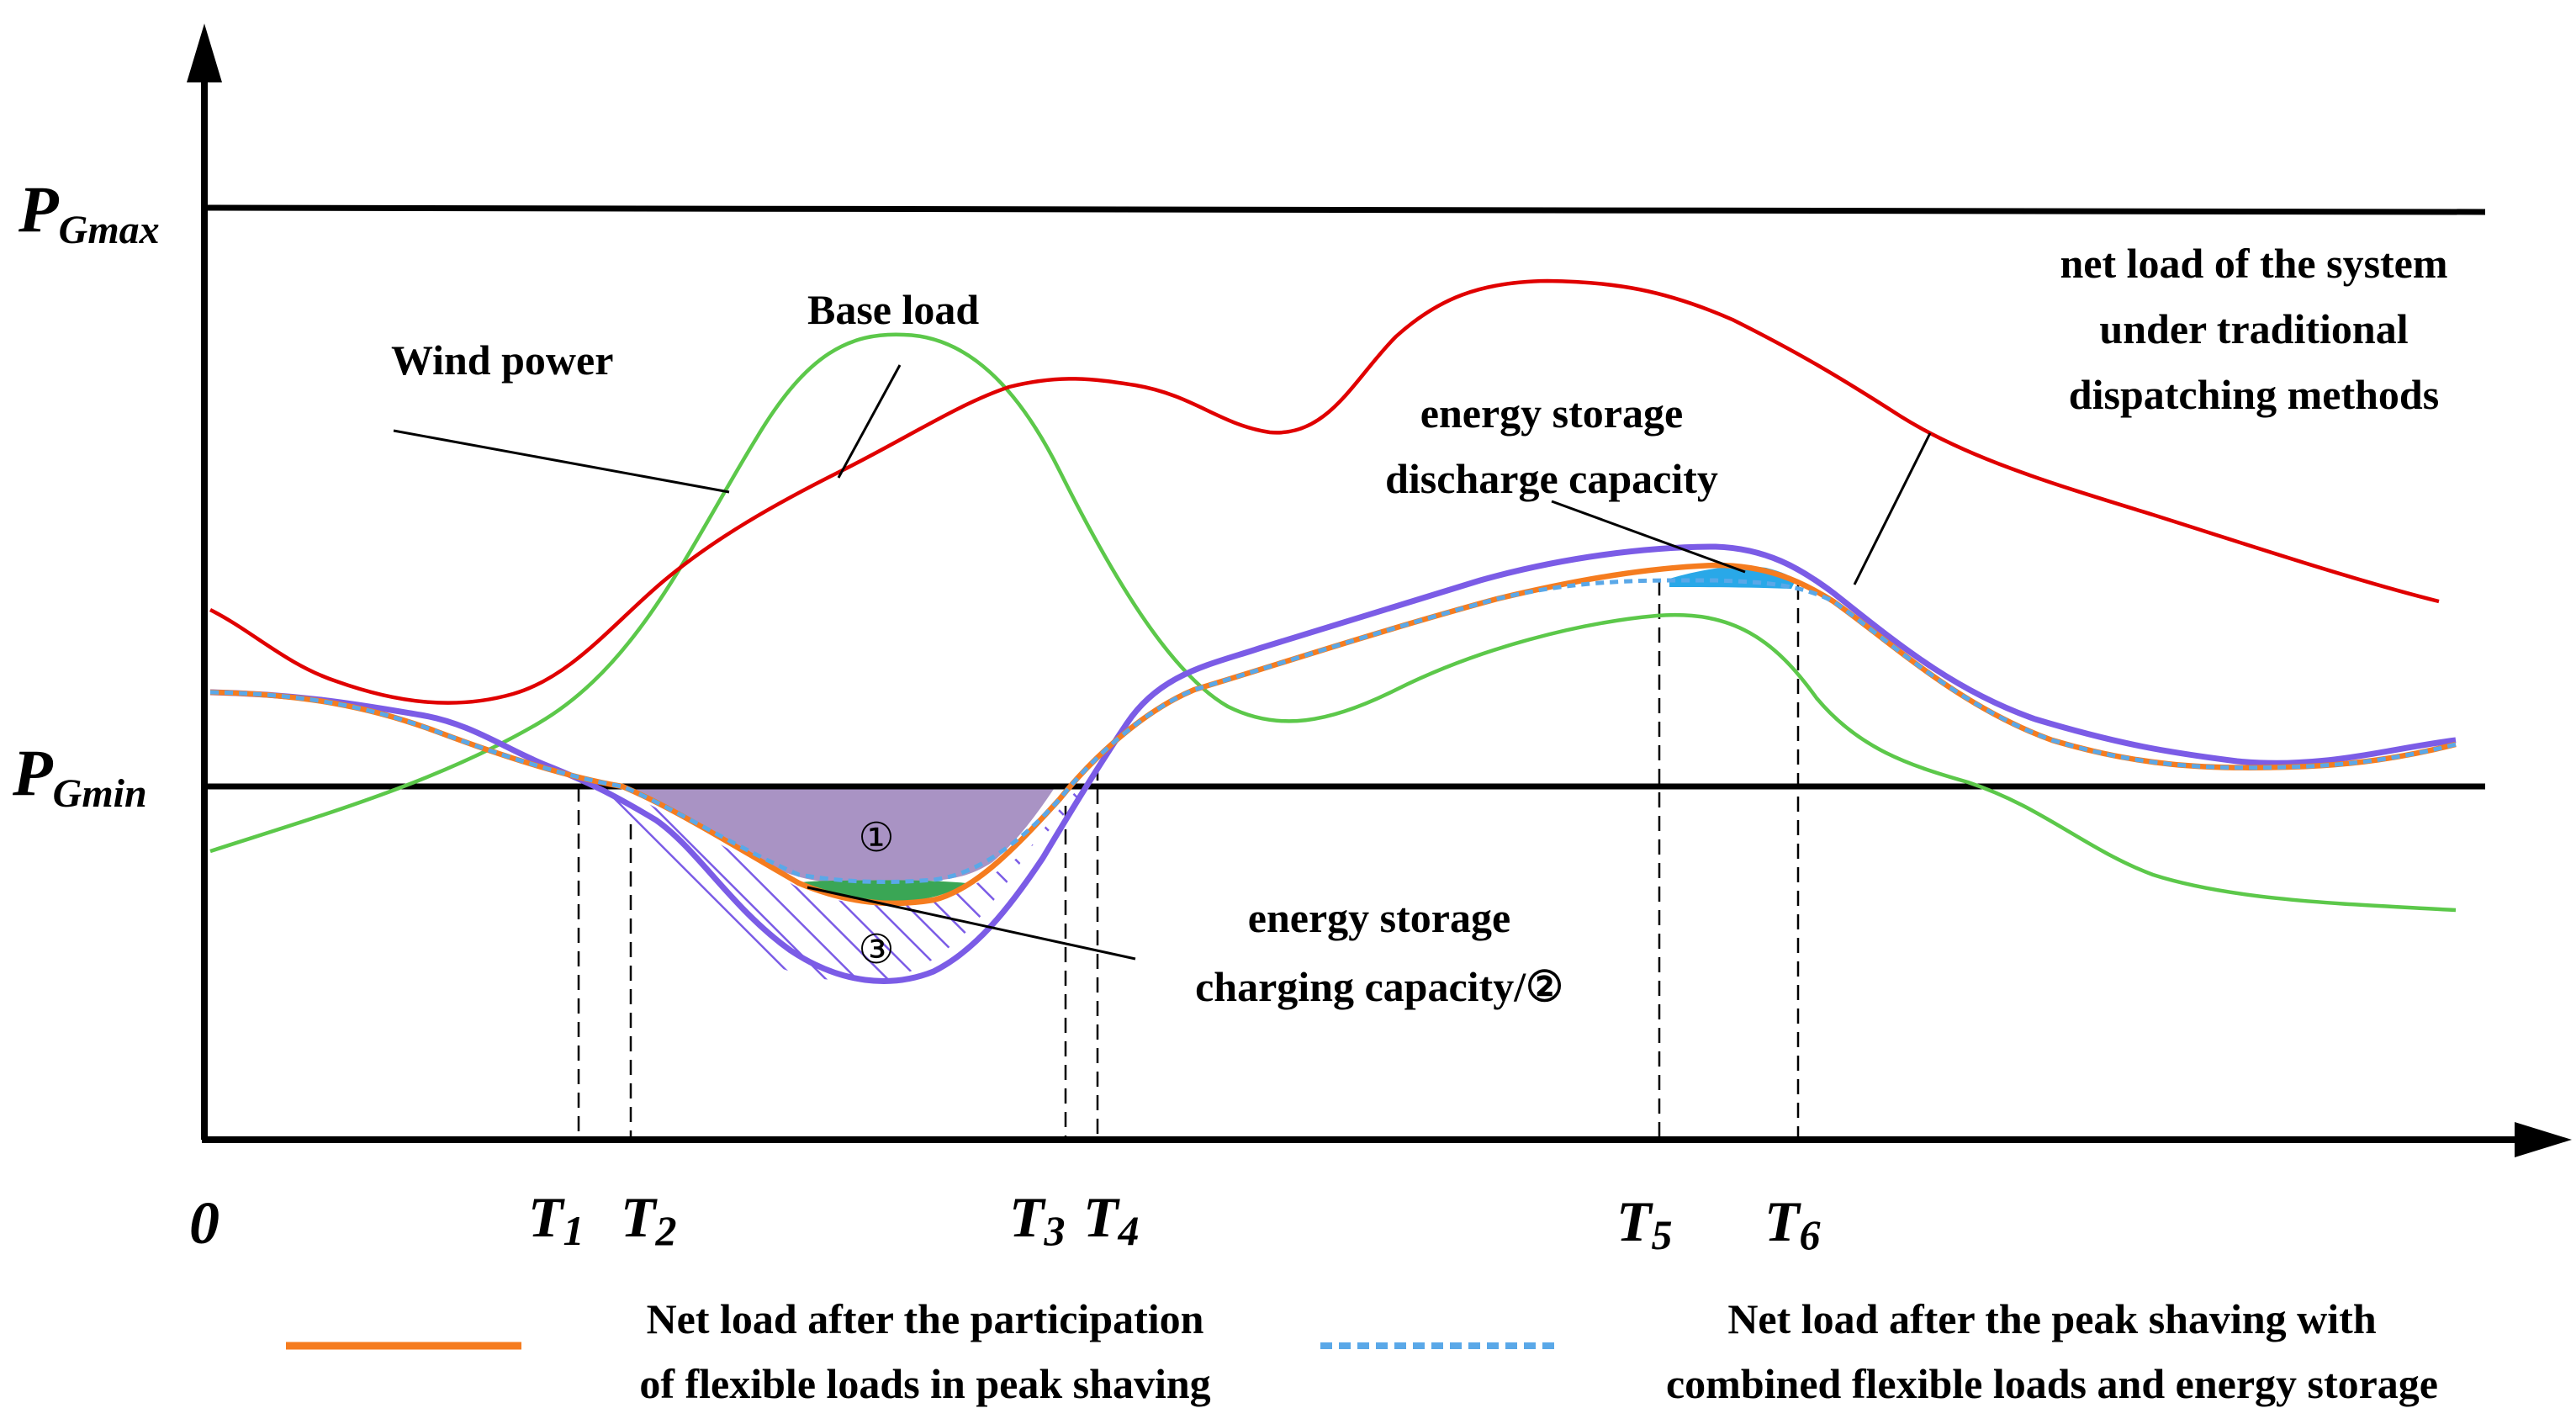  What do you see at coordinates (881, 891) in the screenshot?
I see `charge-fill` at bounding box center [881, 891].